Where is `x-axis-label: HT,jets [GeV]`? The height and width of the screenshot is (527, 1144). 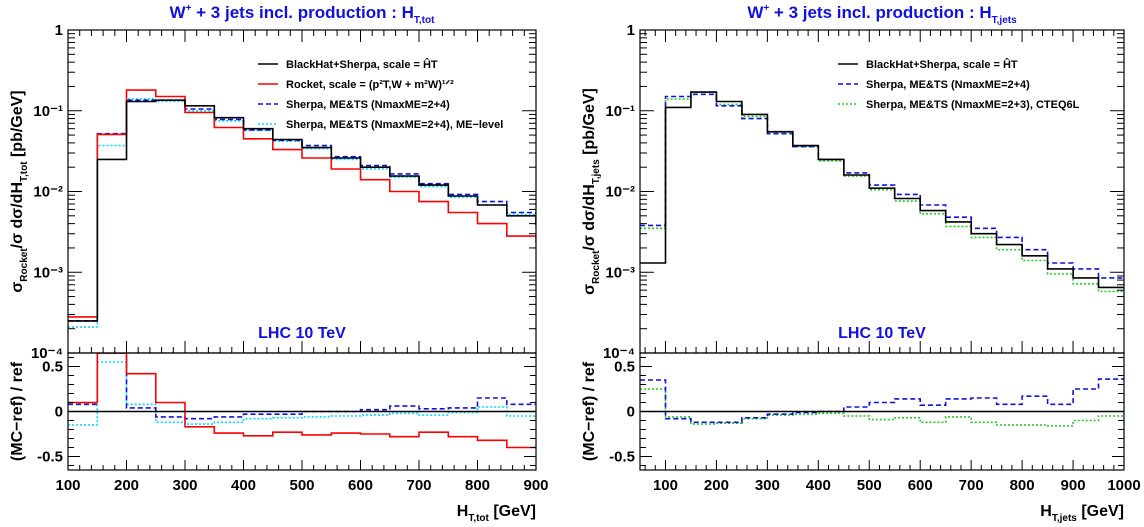
x-axis-label: HT,jets [GeV] is located at coordinates (1082, 513).